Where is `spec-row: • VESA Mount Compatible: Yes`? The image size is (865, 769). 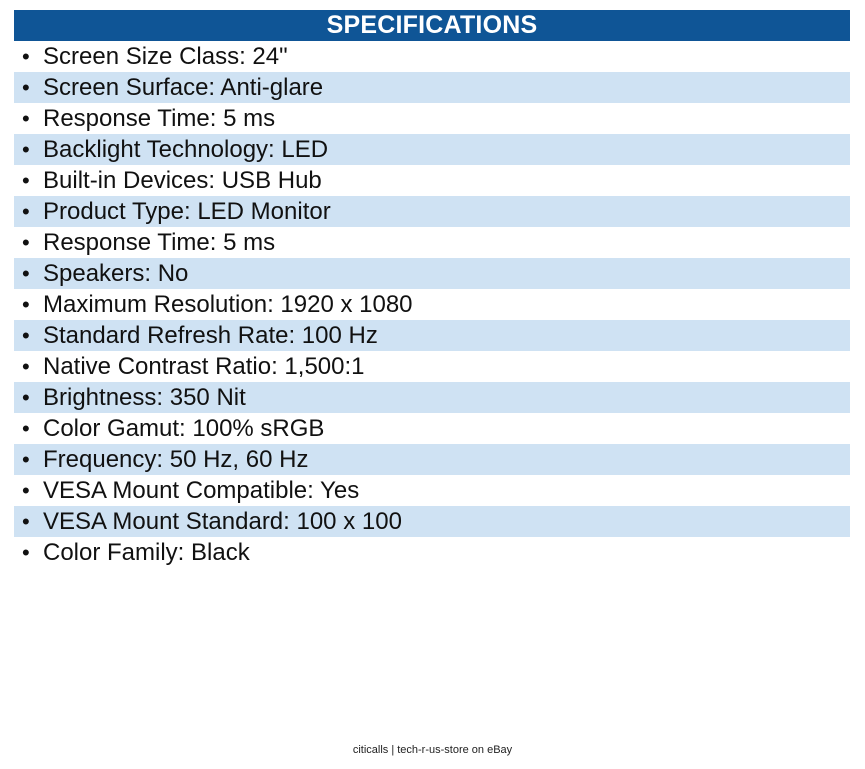
spec-row: • VESA Mount Compatible: Yes is located at coordinates (432, 490).